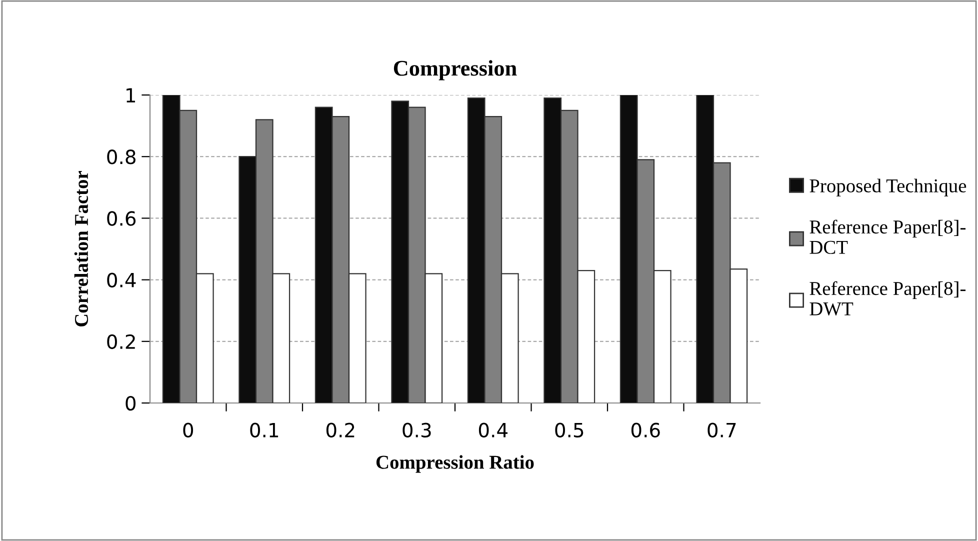  What do you see at coordinates (645, 430) in the screenshot?
I see `x-tick-label: 0.6` at bounding box center [645, 430].